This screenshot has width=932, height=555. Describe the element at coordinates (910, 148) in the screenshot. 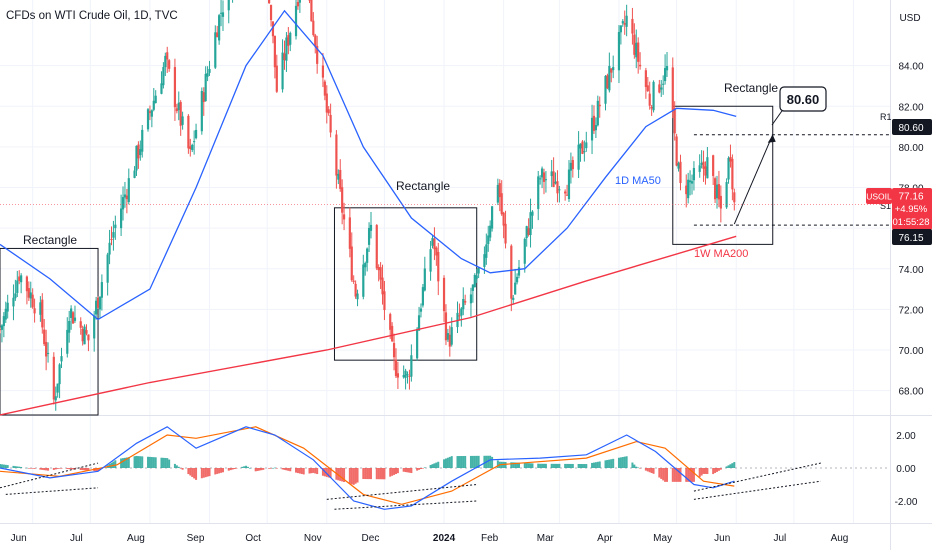

I see `price-tick-label: 80.00` at that location.